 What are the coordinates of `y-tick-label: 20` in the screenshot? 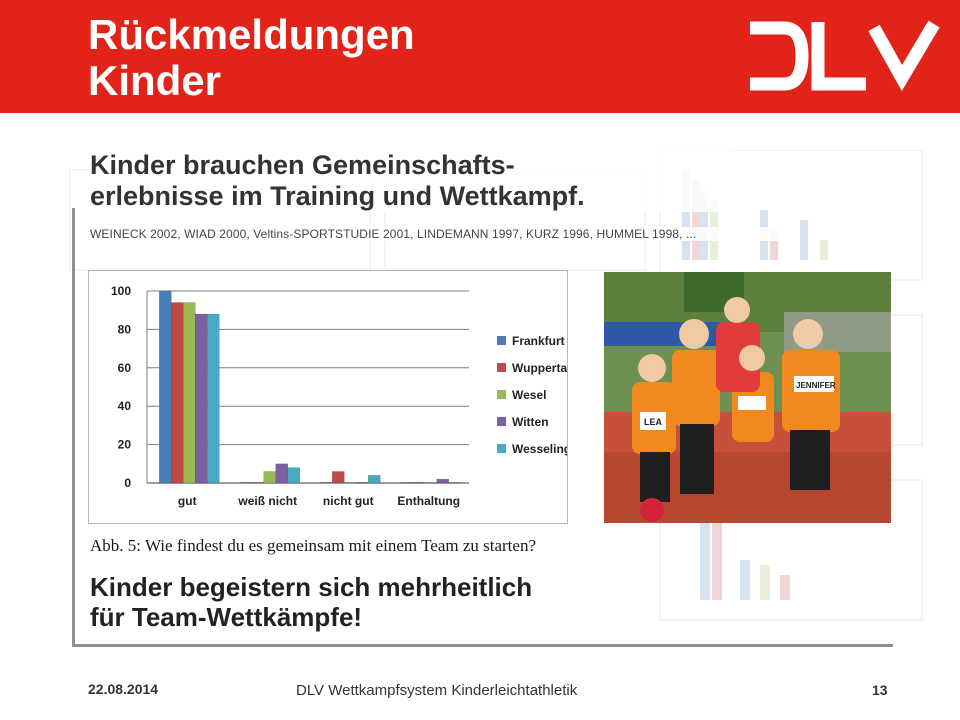 It's located at (125, 445).